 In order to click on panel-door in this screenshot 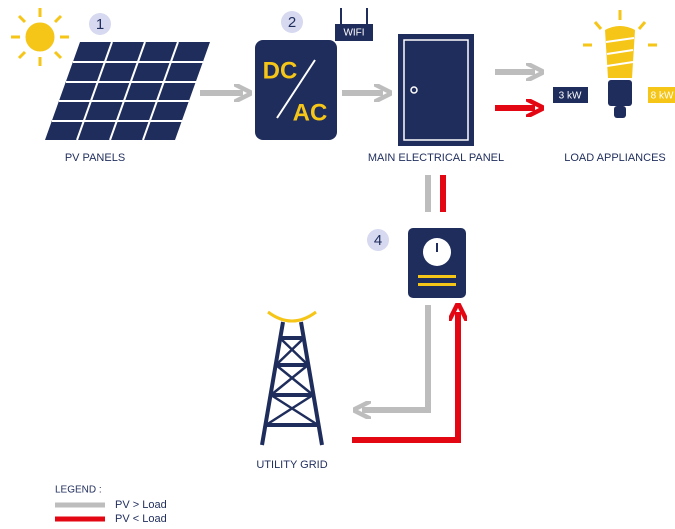, I will do `click(436, 90)`.